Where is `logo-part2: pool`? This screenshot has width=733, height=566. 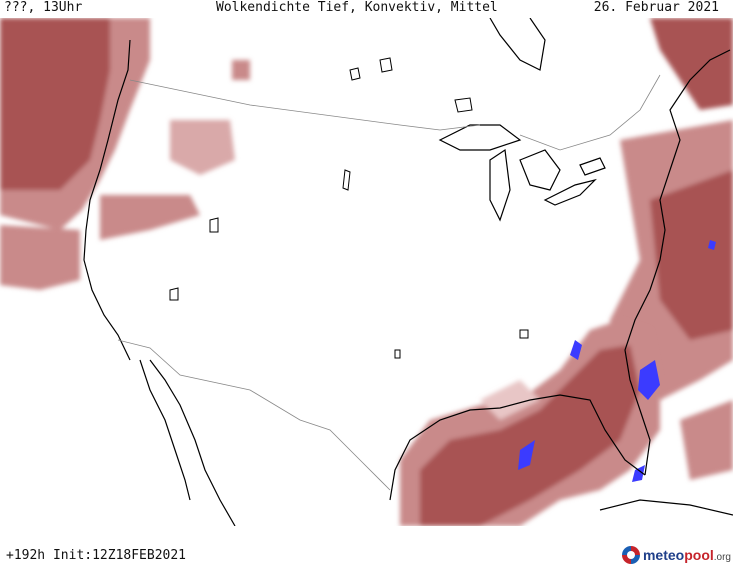 logo-part2: pool is located at coordinates (699, 555).